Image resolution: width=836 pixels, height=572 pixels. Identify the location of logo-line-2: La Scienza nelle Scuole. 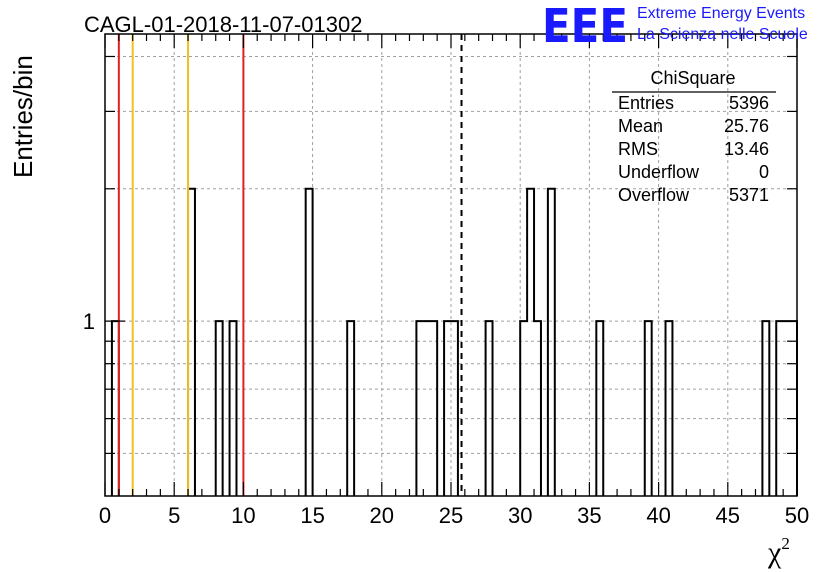
(722, 34).